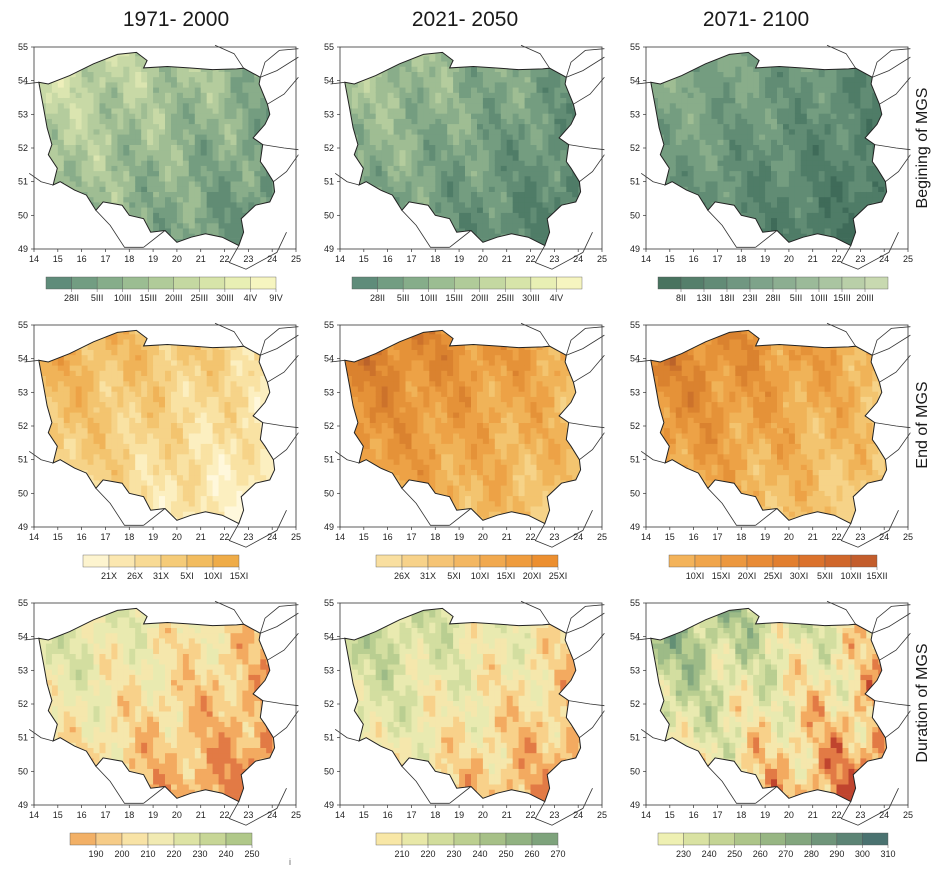 This screenshot has width=936, height=872. I want to click on legend-label: 230, so click(453, 854).